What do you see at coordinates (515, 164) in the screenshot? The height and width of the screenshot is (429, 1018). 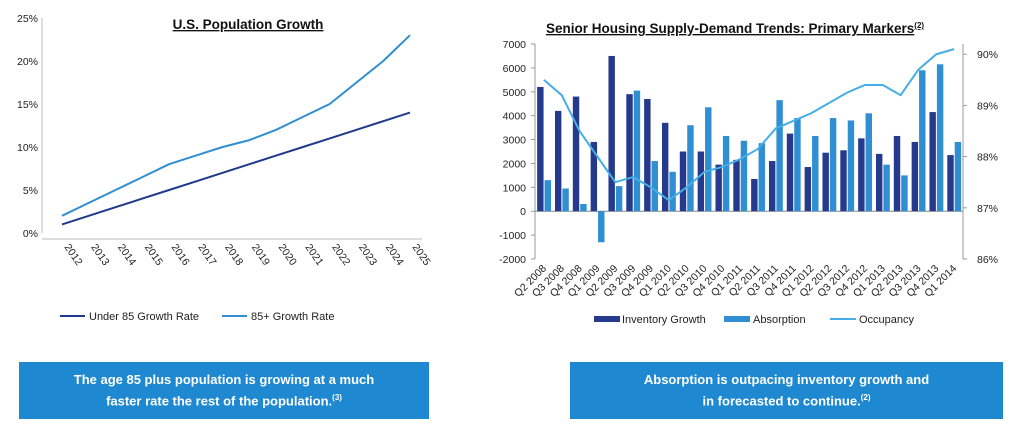 I see `left-tick-label: 2000` at bounding box center [515, 164].